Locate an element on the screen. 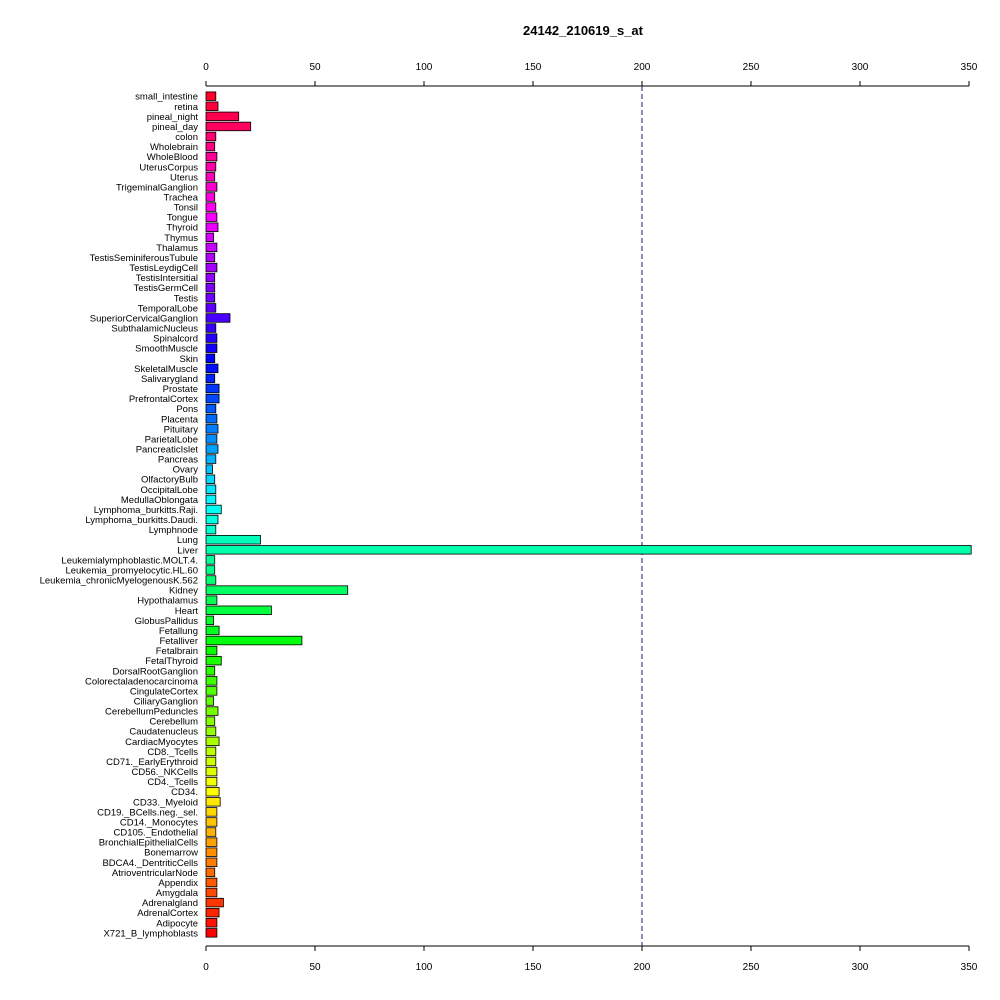  top-tick-label: 0 is located at coordinates (206, 67).